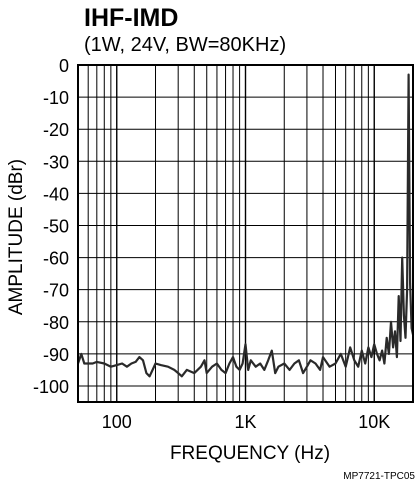 This screenshot has width=415, height=487. I want to click on x-tick-label: 1K, so click(245, 422).